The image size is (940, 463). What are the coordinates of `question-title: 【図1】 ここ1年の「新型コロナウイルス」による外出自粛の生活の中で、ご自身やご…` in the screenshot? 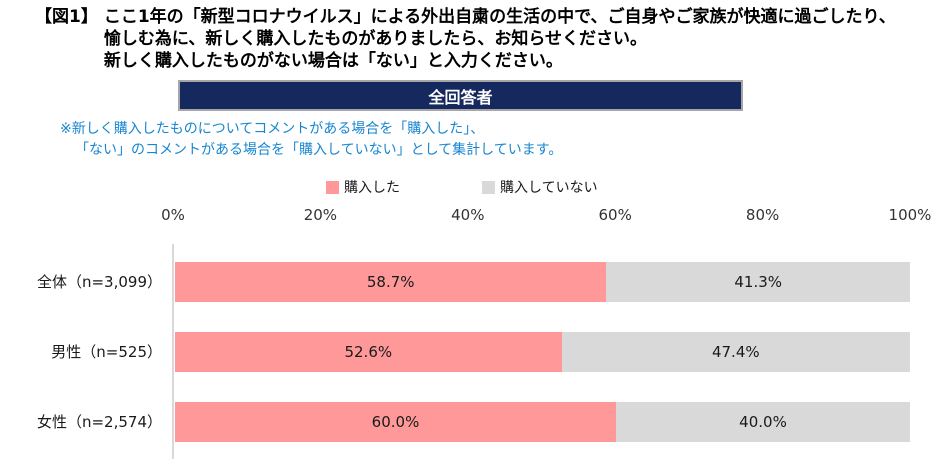 It's located at (465, 39).